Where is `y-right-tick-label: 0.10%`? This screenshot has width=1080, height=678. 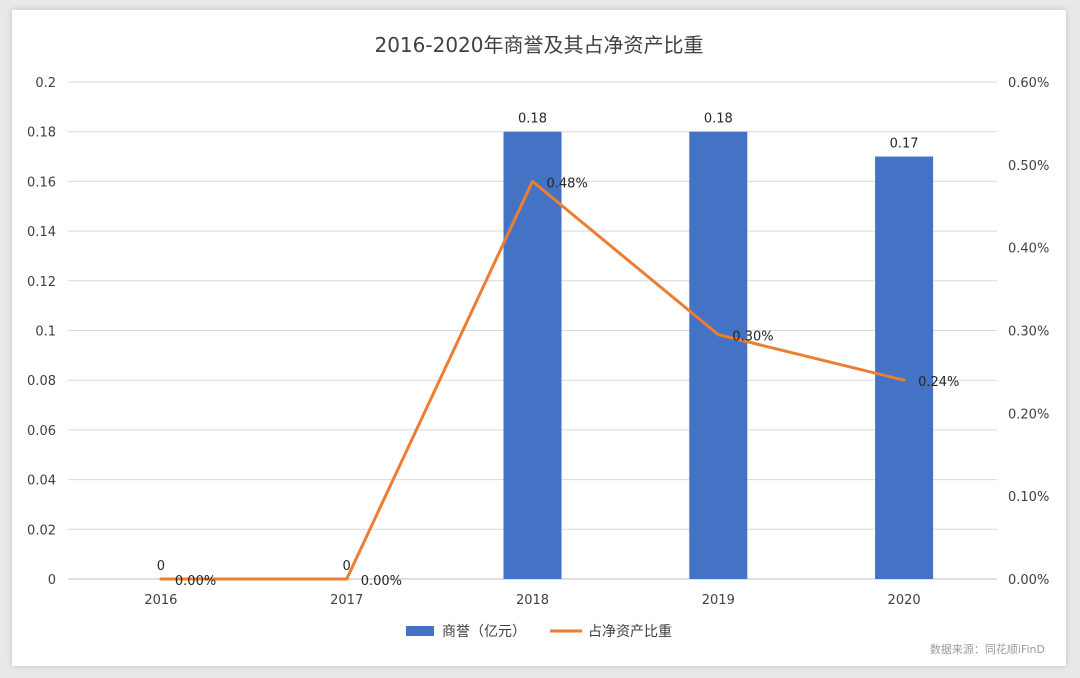
y-right-tick-label: 0.10% is located at coordinates (1028, 497).